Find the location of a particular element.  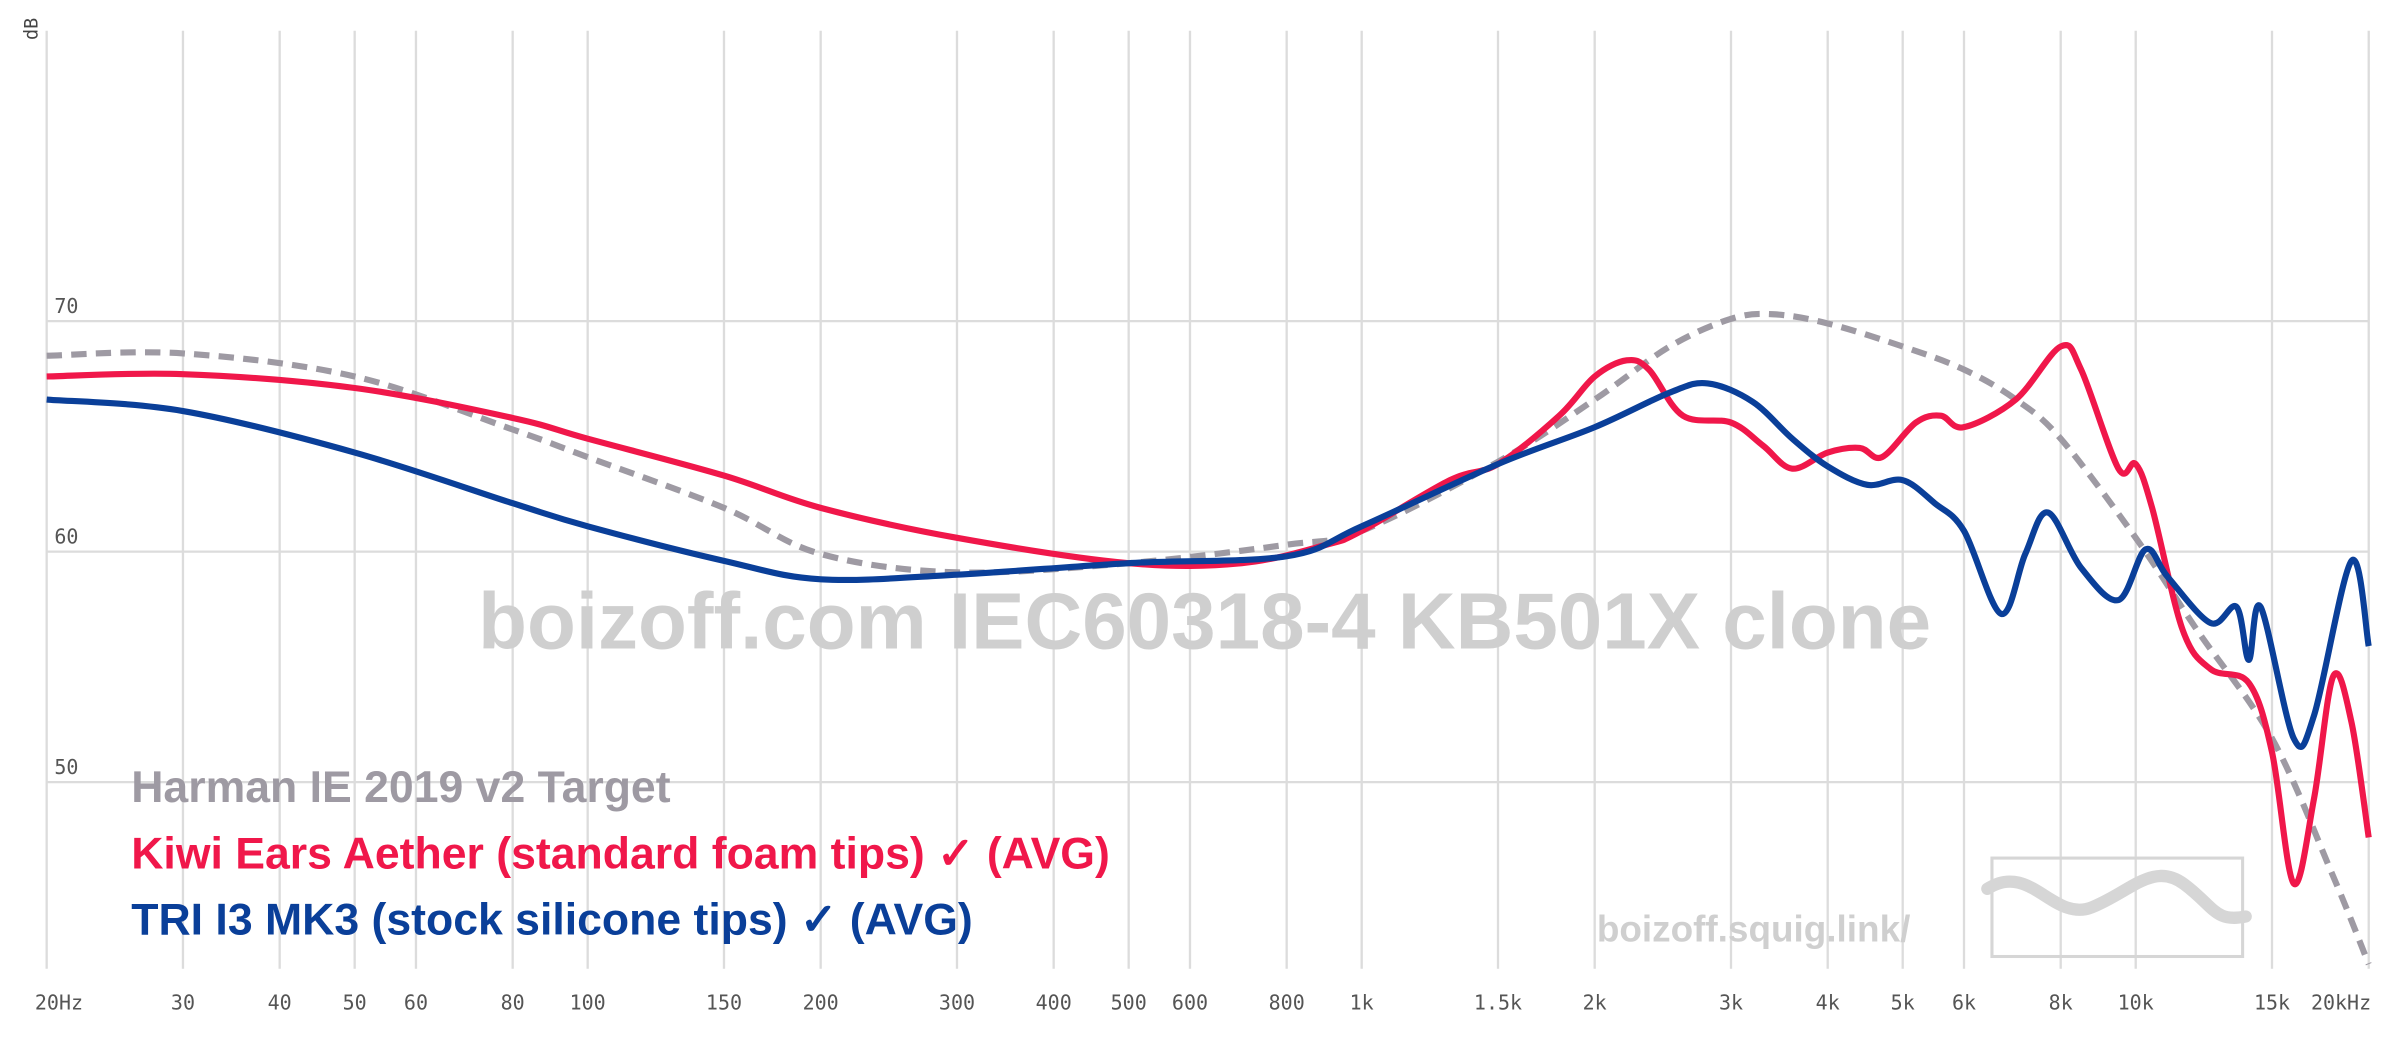

logo is located at coordinates (2116, 907).